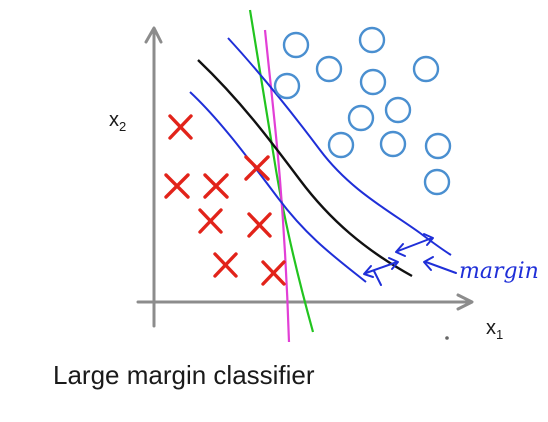  I want to click on green-boundary-line, so click(281, 171).